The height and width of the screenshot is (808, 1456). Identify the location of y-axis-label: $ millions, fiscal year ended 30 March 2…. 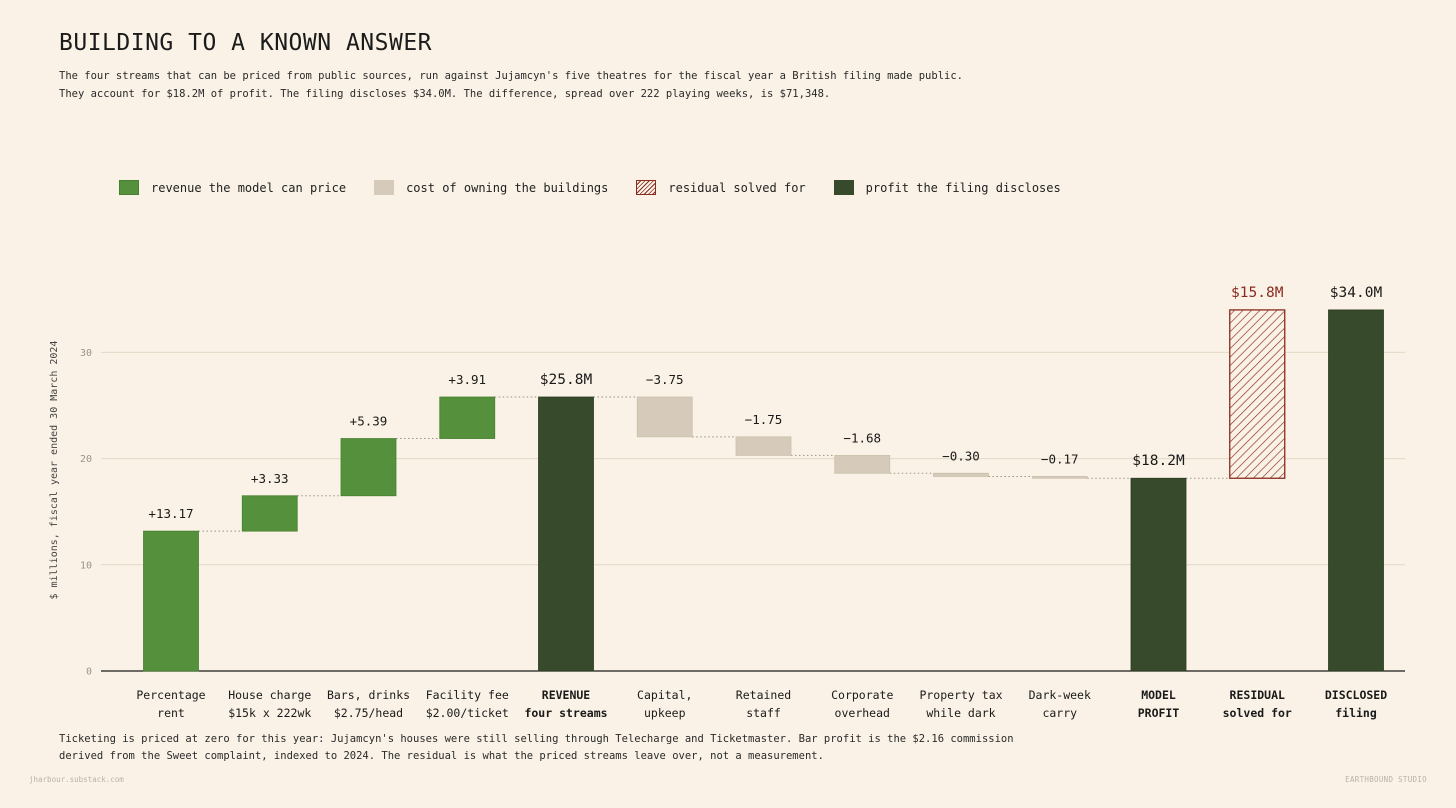
(54, 470).